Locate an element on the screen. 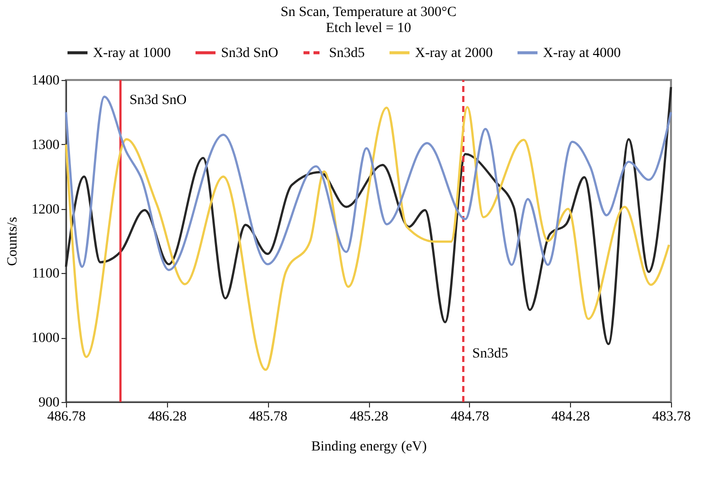  legend-label: X-ray at 4000 is located at coordinates (582, 53).